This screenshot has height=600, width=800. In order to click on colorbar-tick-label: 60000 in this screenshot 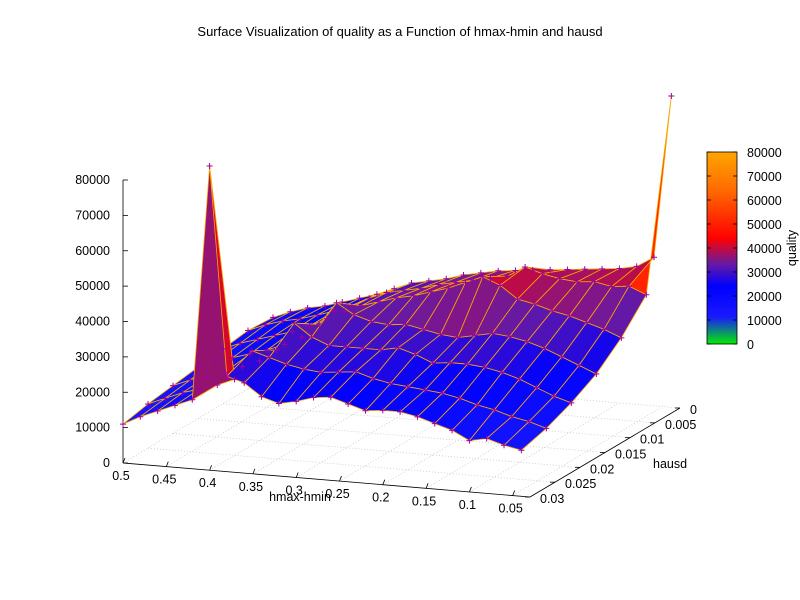, I will do `click(764, 201)`.